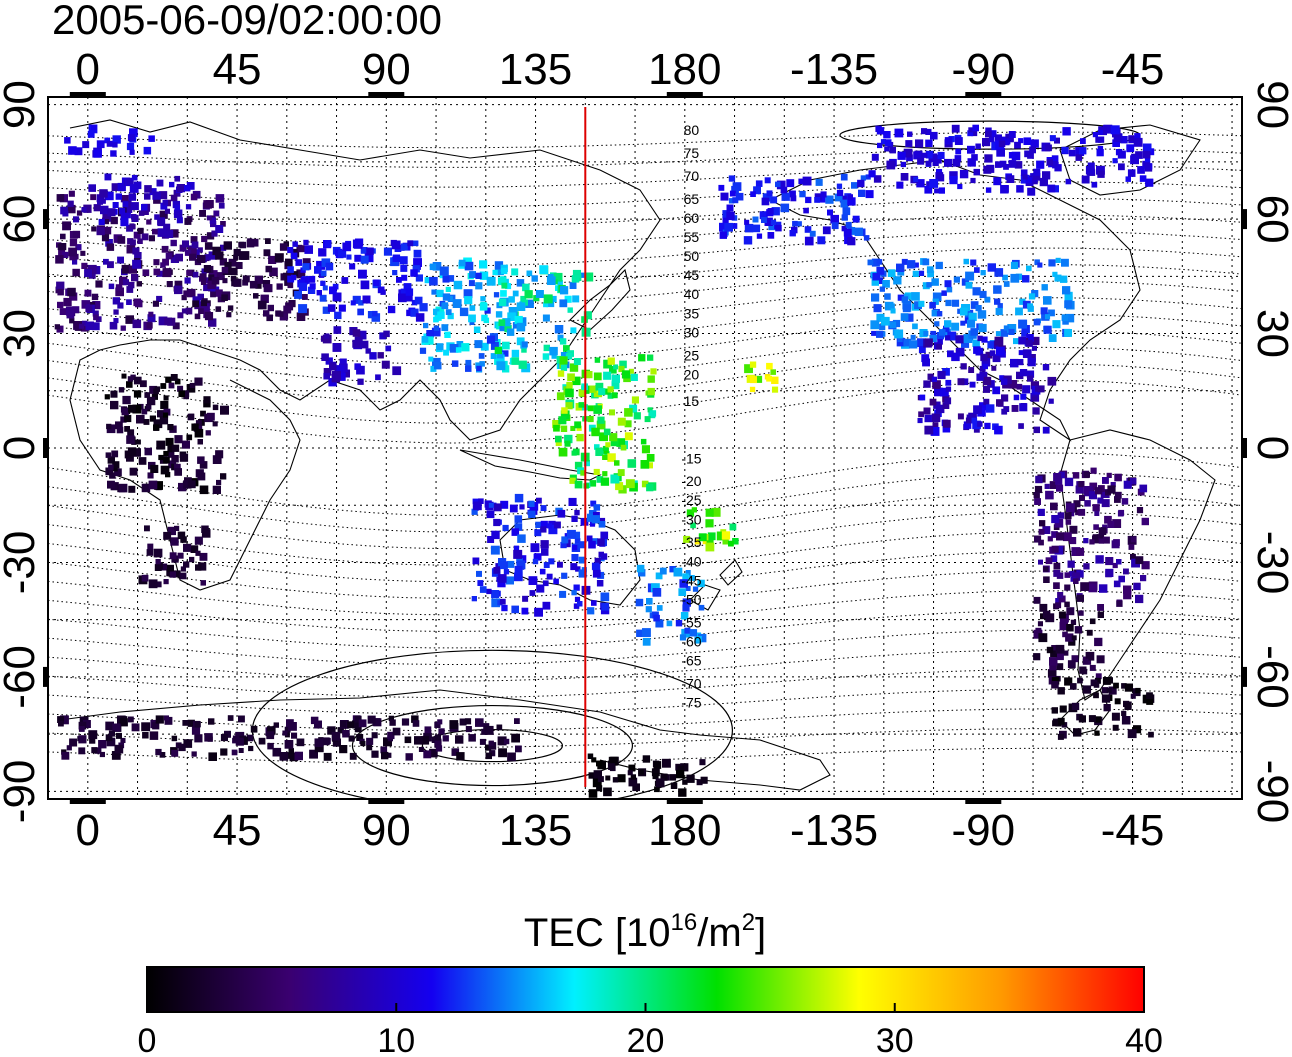 This screenshot has height=1057, width=1292. I want to click on contour-label: 35, so click(692, 313).